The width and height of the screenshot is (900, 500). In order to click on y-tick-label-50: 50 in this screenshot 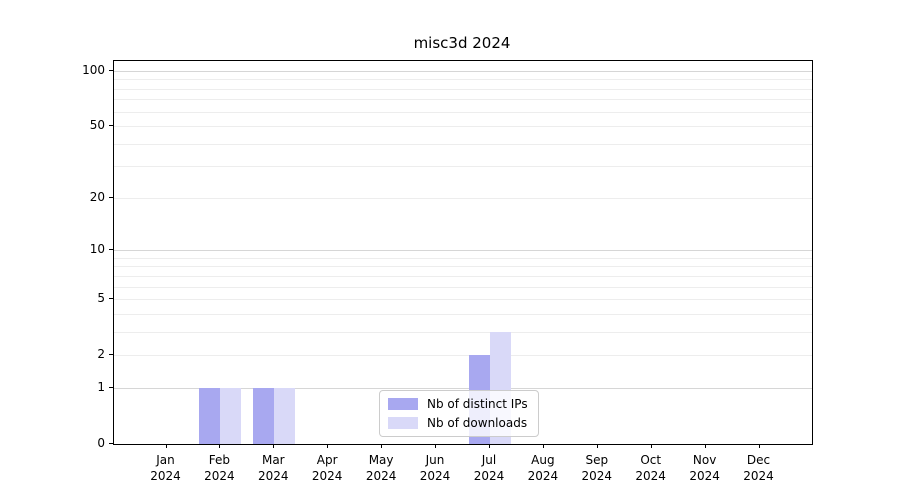, I will do `click(97, 125)`.